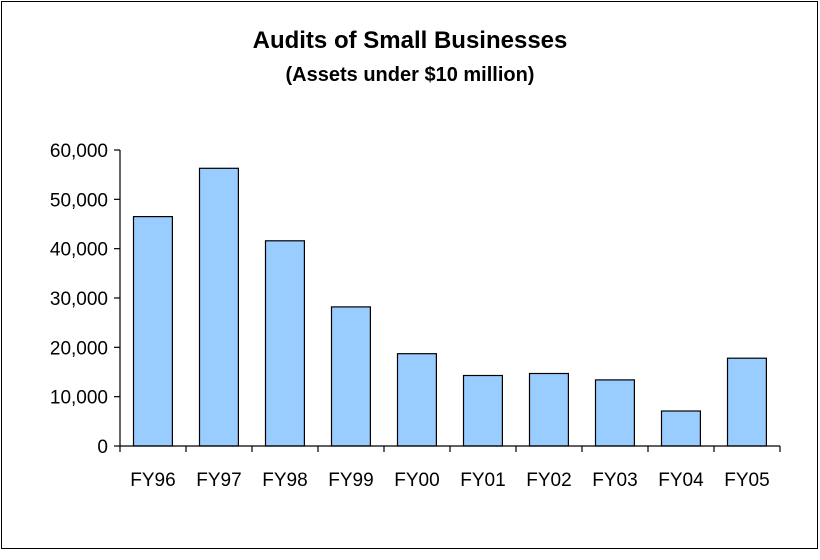 The image size is (820, 560). I want to click on chart-title: Audits of Small Businesses, so click(410, 40).